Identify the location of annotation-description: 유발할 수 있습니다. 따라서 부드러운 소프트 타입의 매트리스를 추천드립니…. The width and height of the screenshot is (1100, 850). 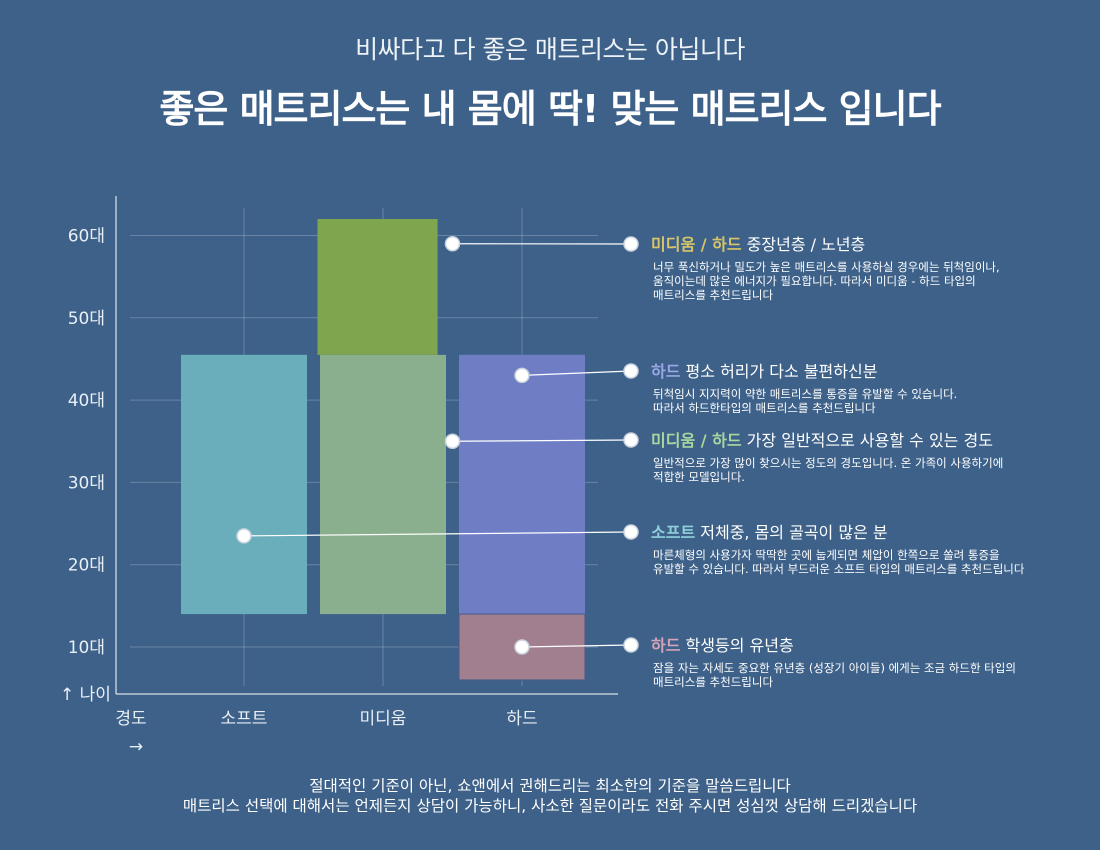
(839, 569).